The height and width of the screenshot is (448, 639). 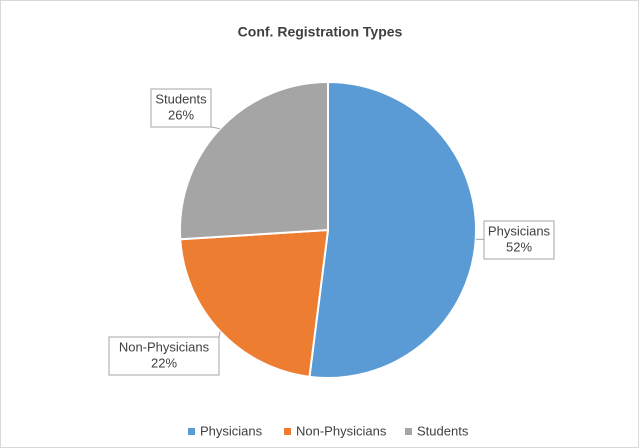 What do you see at coordinates (320, 32) in the screenshot?
I see `chart-title: Conf. Registration Types` at bounding box center [320, 32].